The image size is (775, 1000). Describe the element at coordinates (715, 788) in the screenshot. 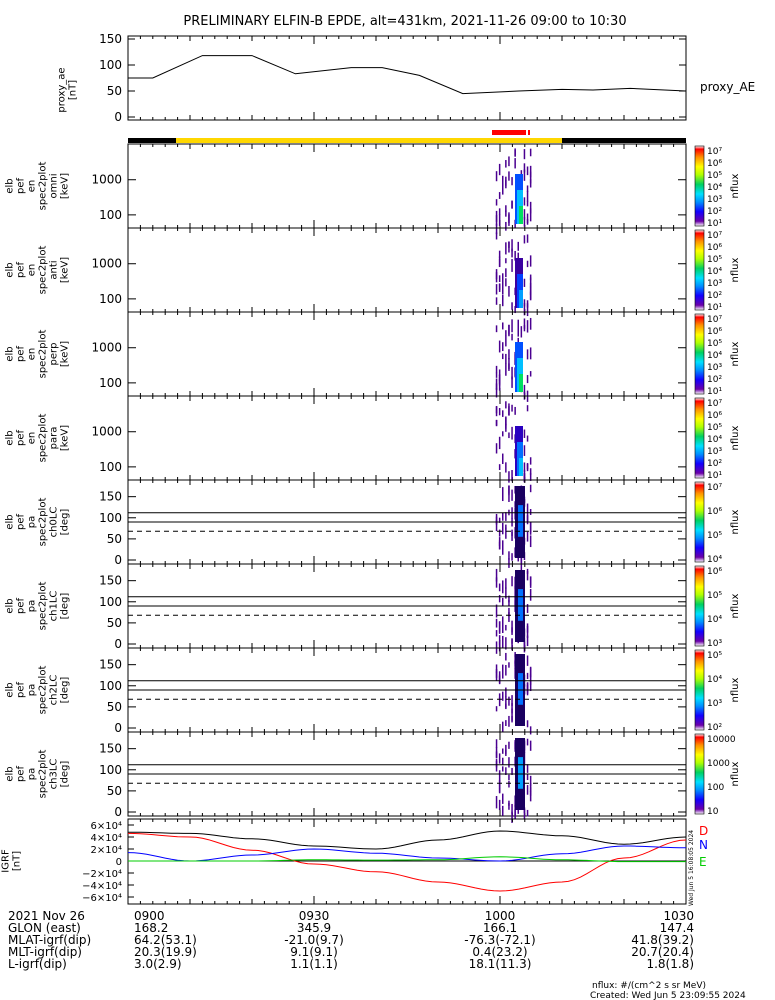

I see `colorbar-tick-label: 100` at that location.